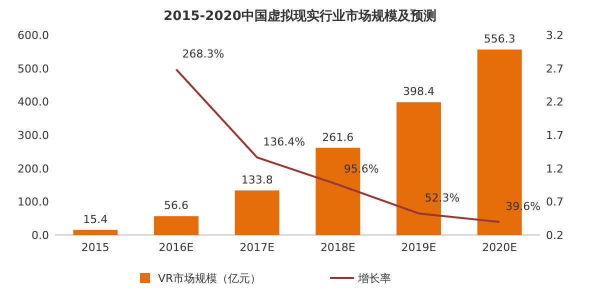  Describe the element at coordinates (555, 235) in the screenshot. I see `y2-tick-label: 0.2` at that location.